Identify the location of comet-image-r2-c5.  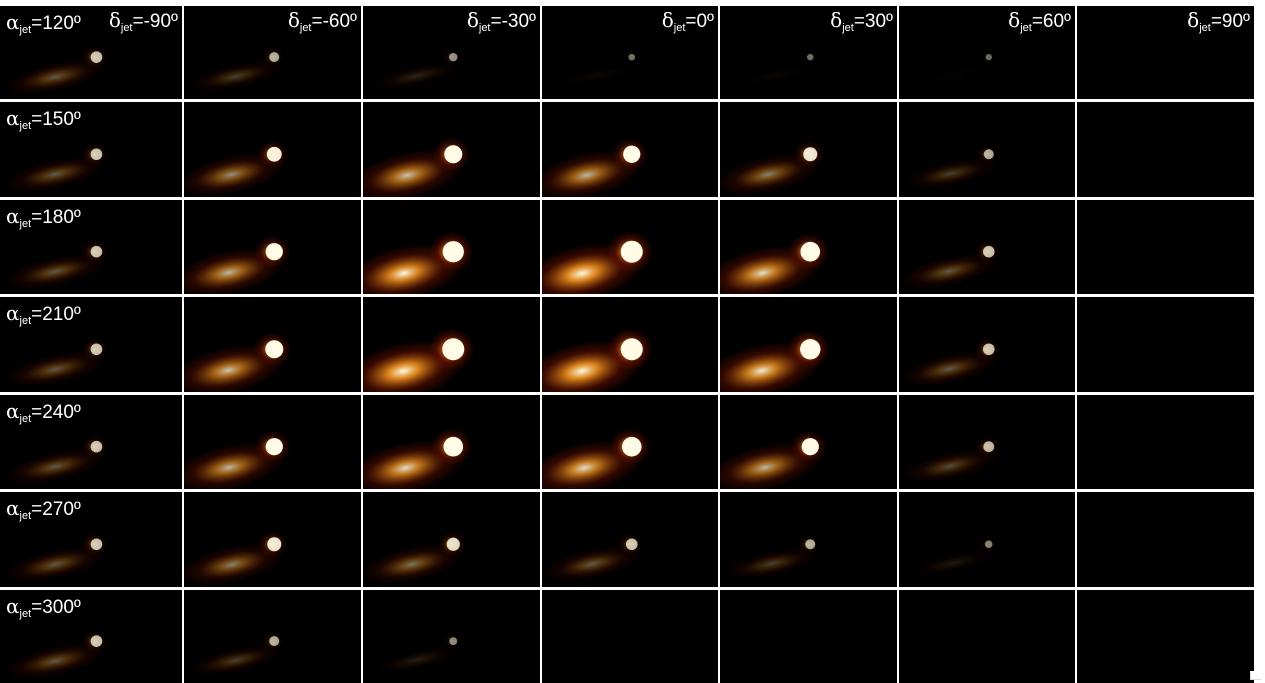
(987, 247).